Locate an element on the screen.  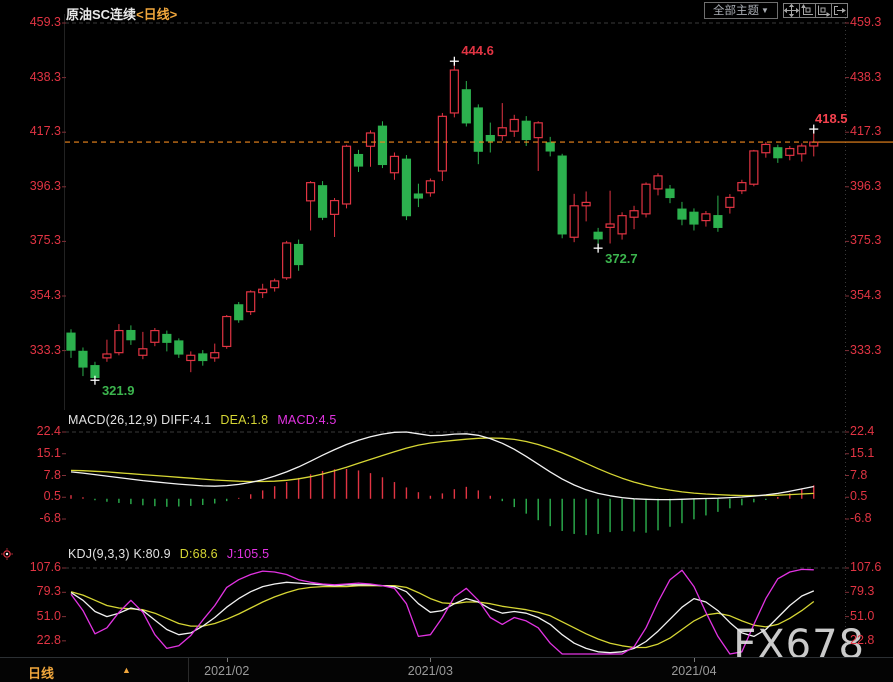
y-axis-label-right-price: 396.3 is located at coordinates (866, 185).